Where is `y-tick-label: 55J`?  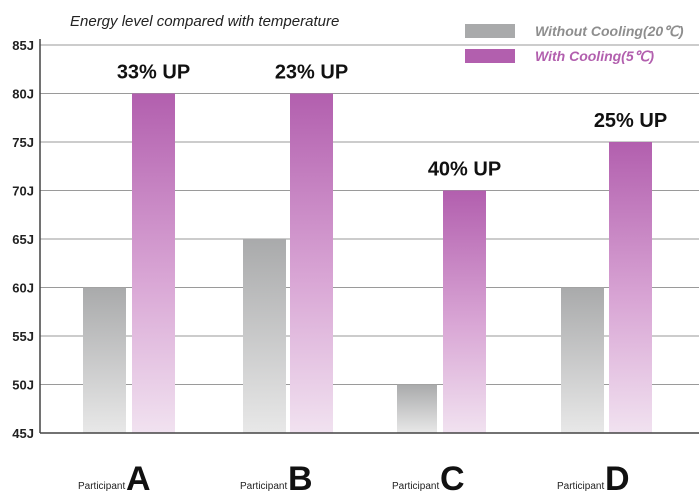
y-tick-label: 55J is located at coordinates (23, 336).